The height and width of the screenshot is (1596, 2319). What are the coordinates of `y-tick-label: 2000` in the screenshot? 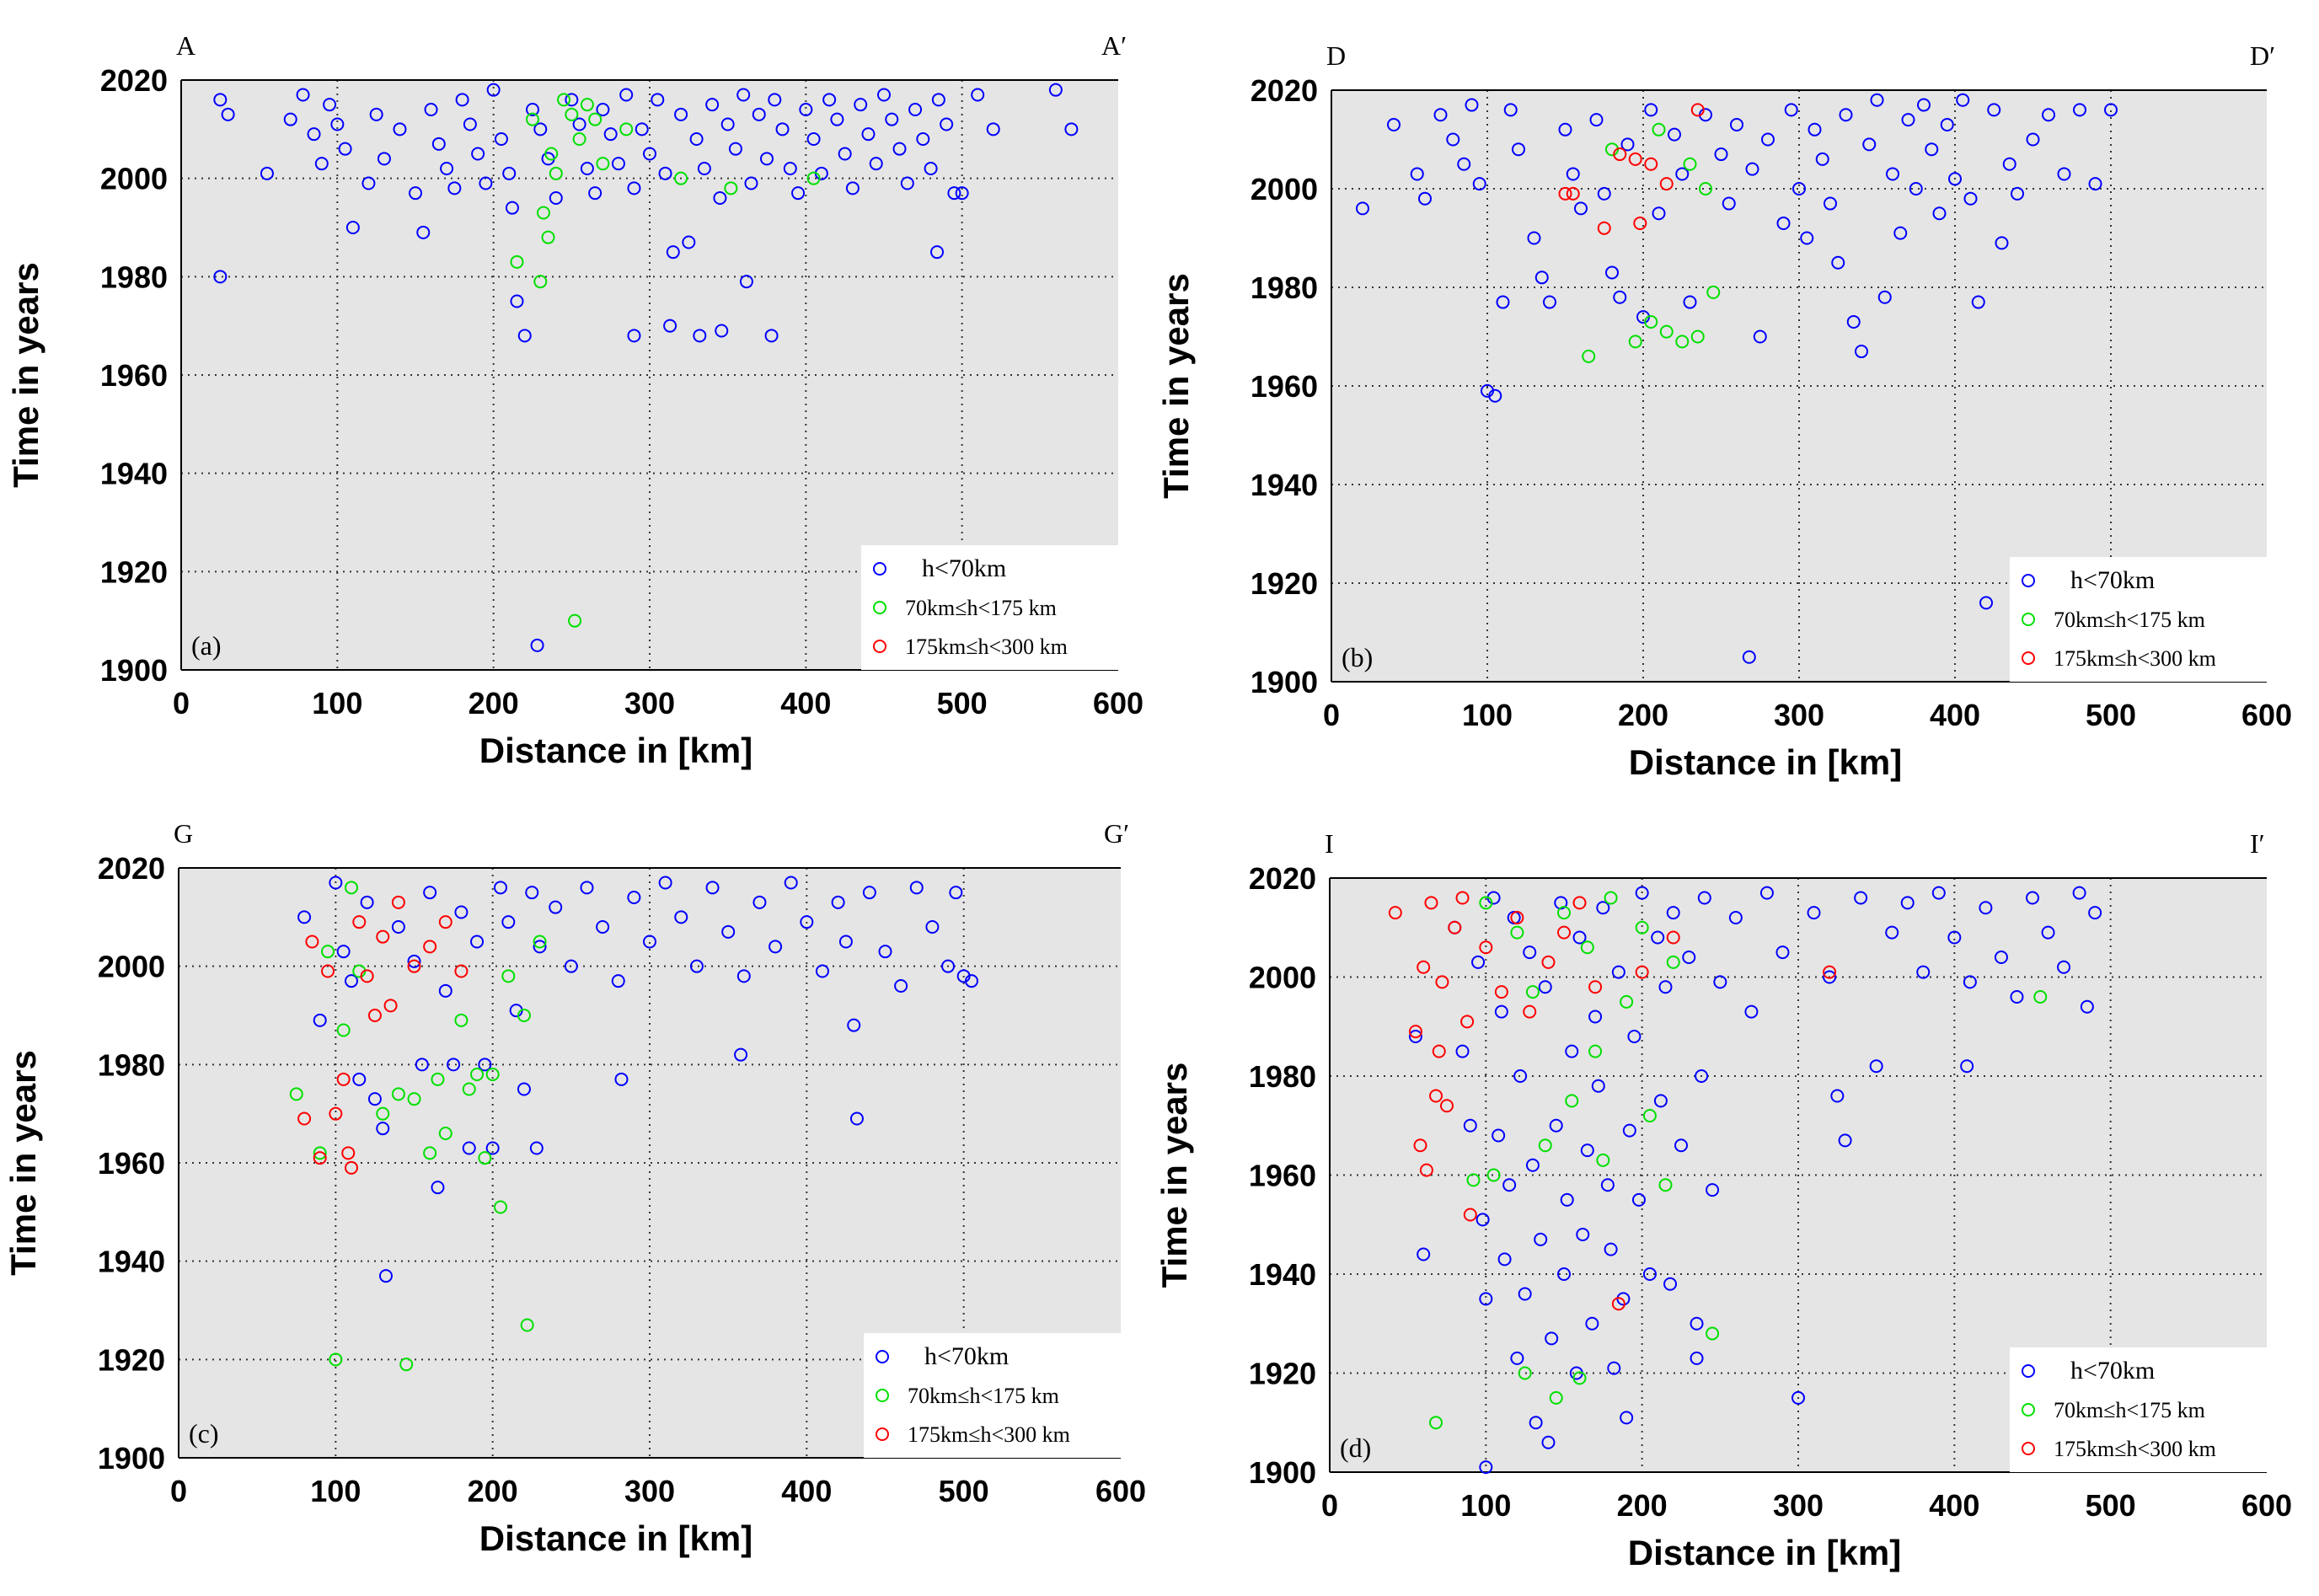 It's located at (1282, 978).